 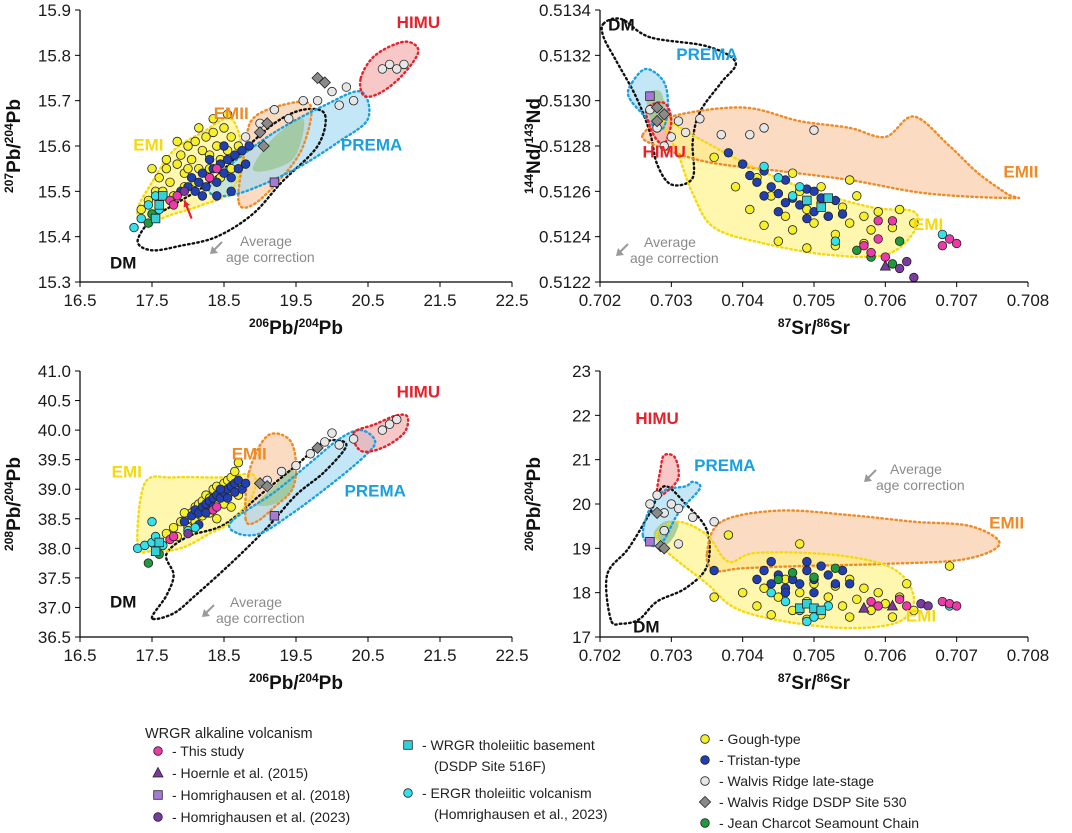 What do you see at coordinates (54, 371) in the screenshot?
I see `y-tick-label: 41.0` at bounding box center [54, 371].